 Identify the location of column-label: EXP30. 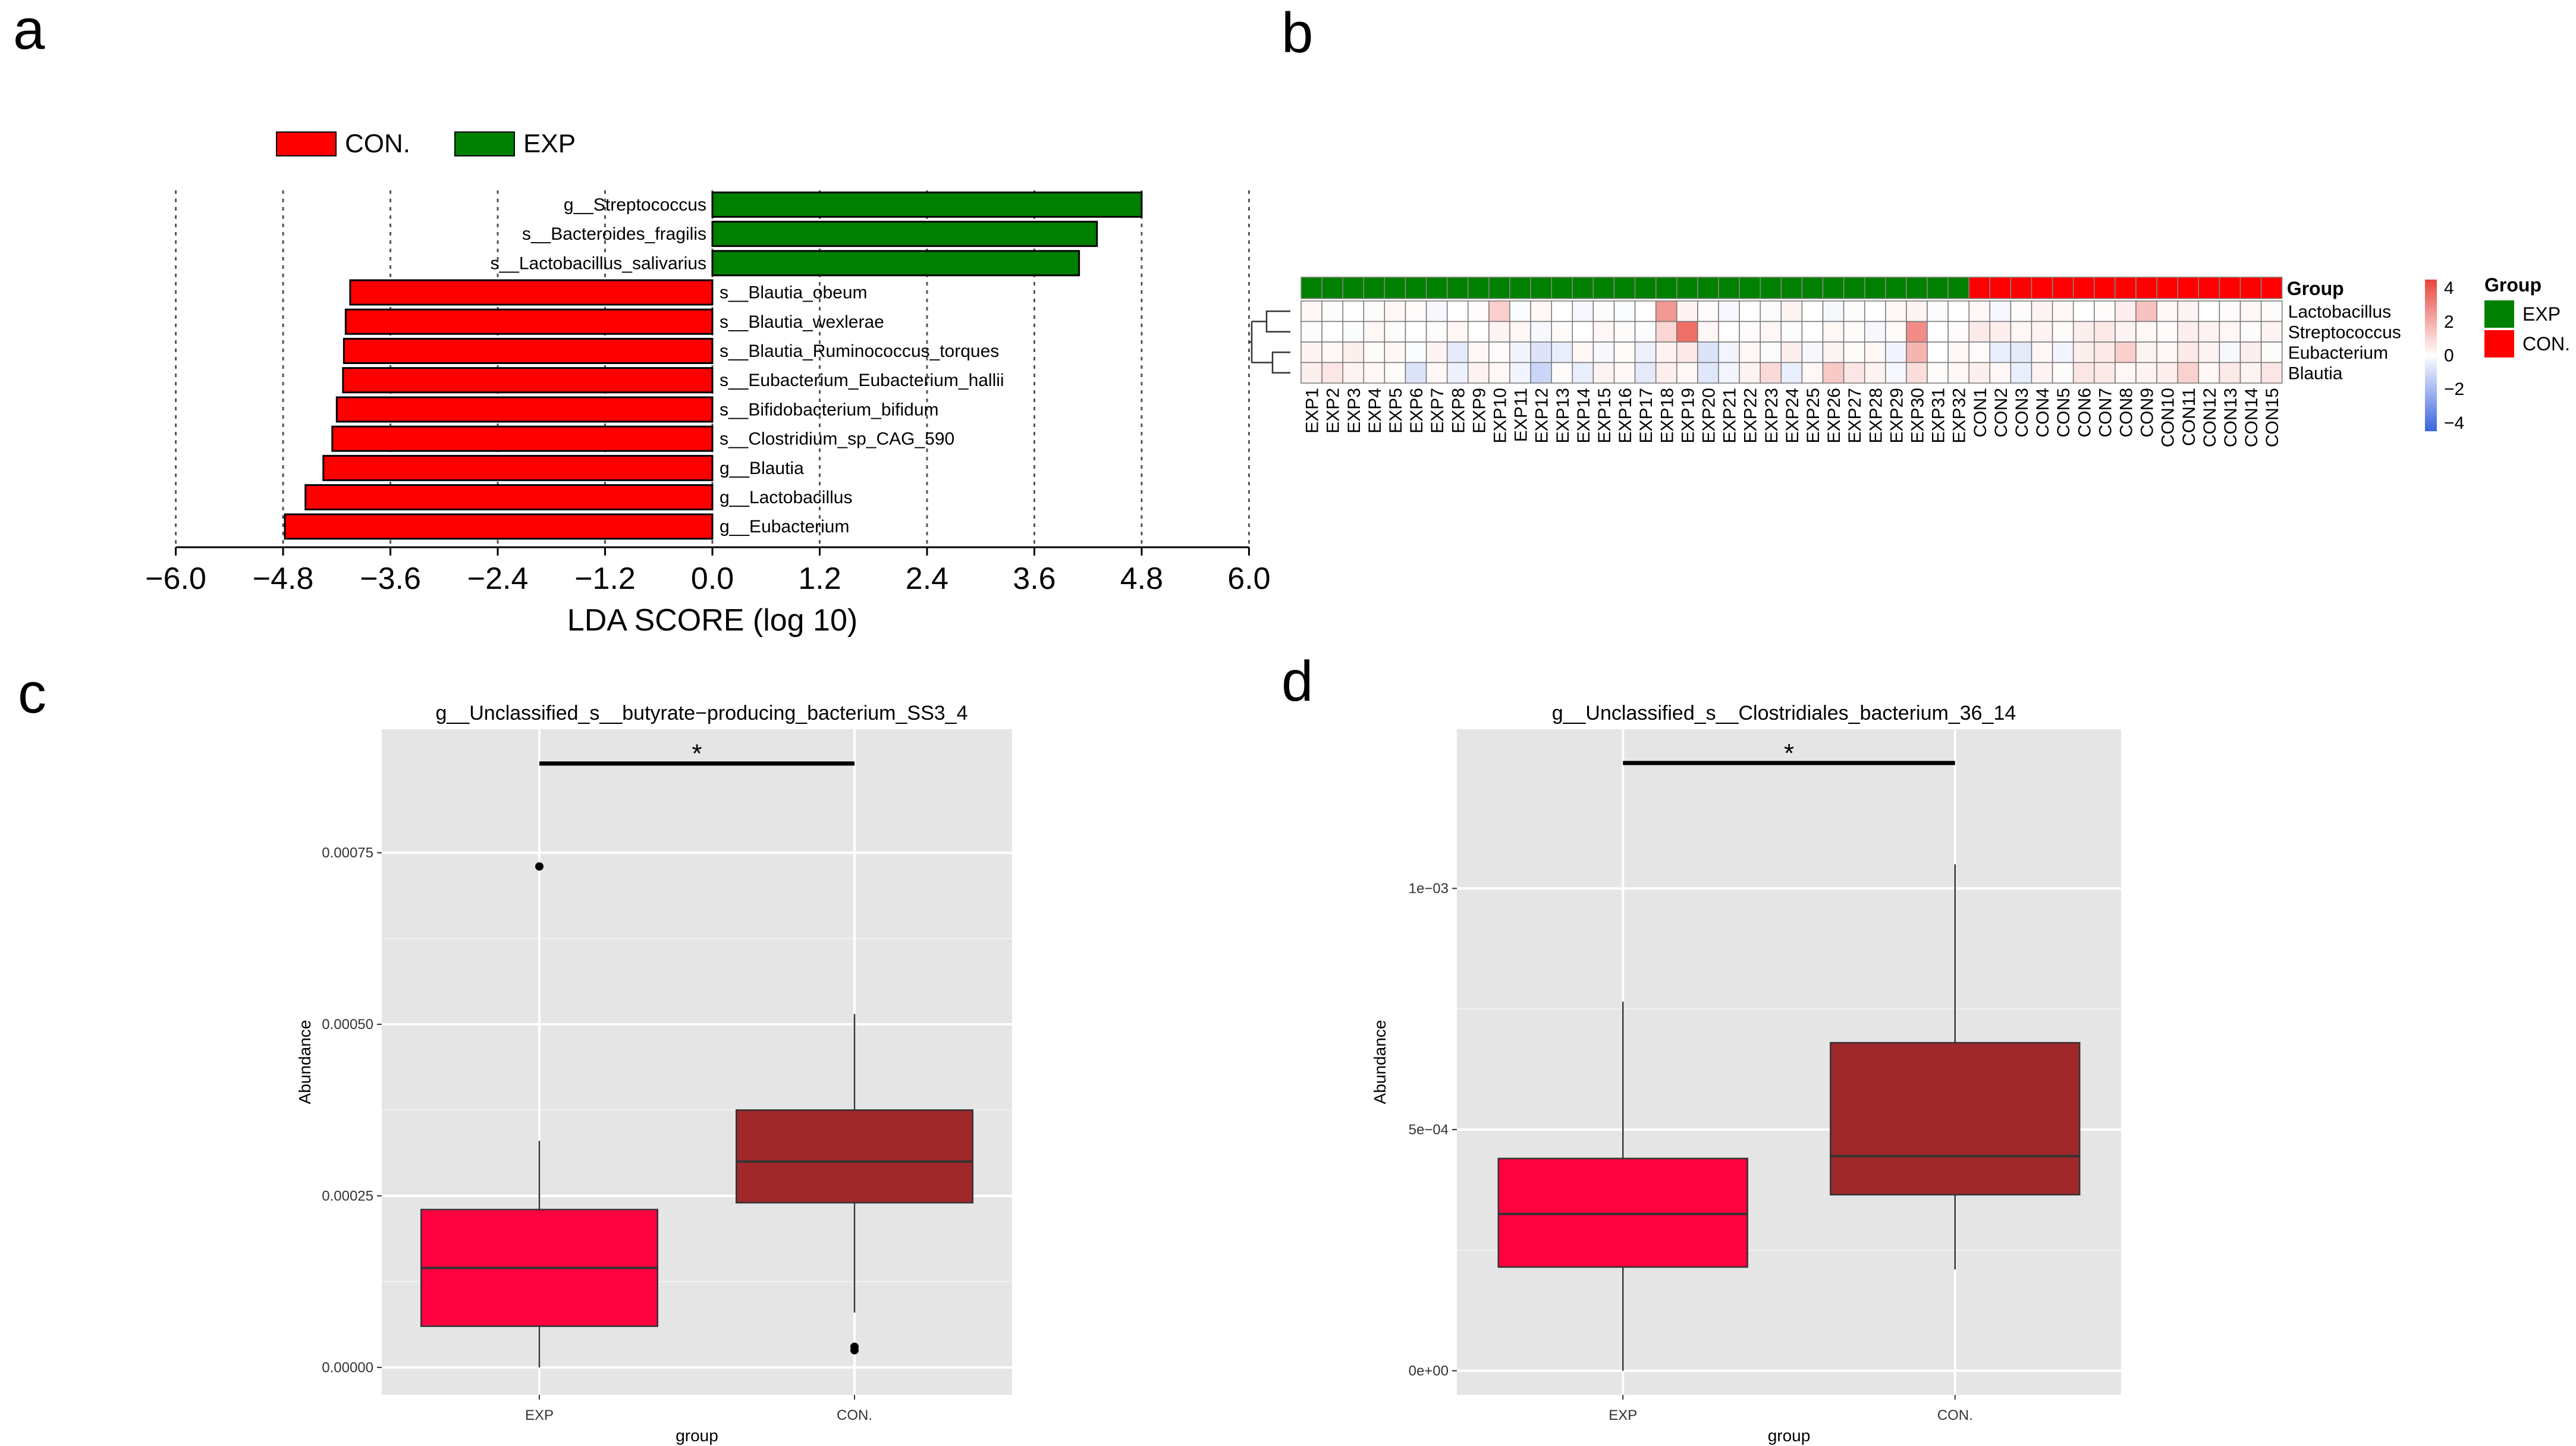
(1917, 415).